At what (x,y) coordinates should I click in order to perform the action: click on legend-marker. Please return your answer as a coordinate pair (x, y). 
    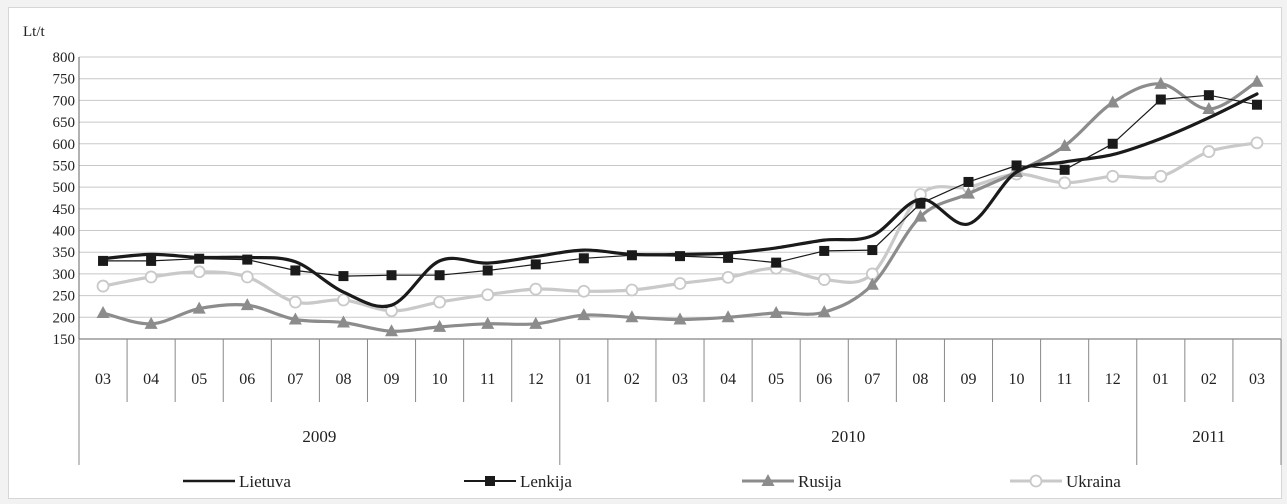
    Looking at the image, I should click on (768, 480).